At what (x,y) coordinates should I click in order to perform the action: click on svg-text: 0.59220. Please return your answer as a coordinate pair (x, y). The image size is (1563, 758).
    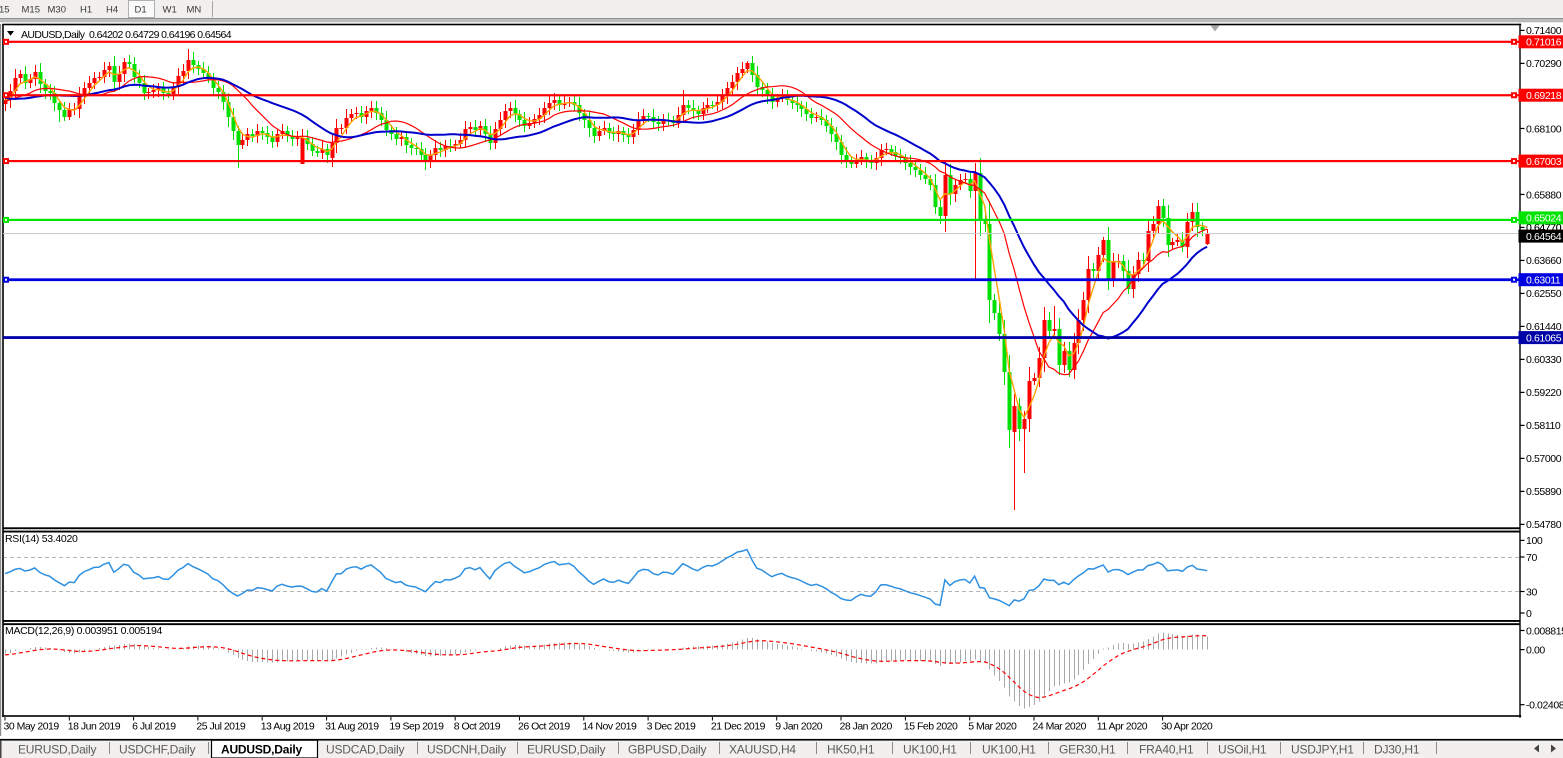
    Looking at the image, I should click on (1544, 393).